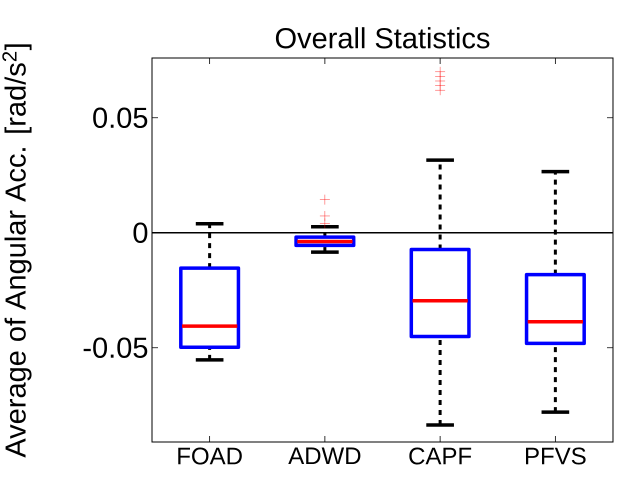 The height and width of the screenshot is (485, 633). What do you see at coordinates (383, 37) in the screenshot?
I see `chart-title: Overall Statistics` at bounding box center [383, 37].